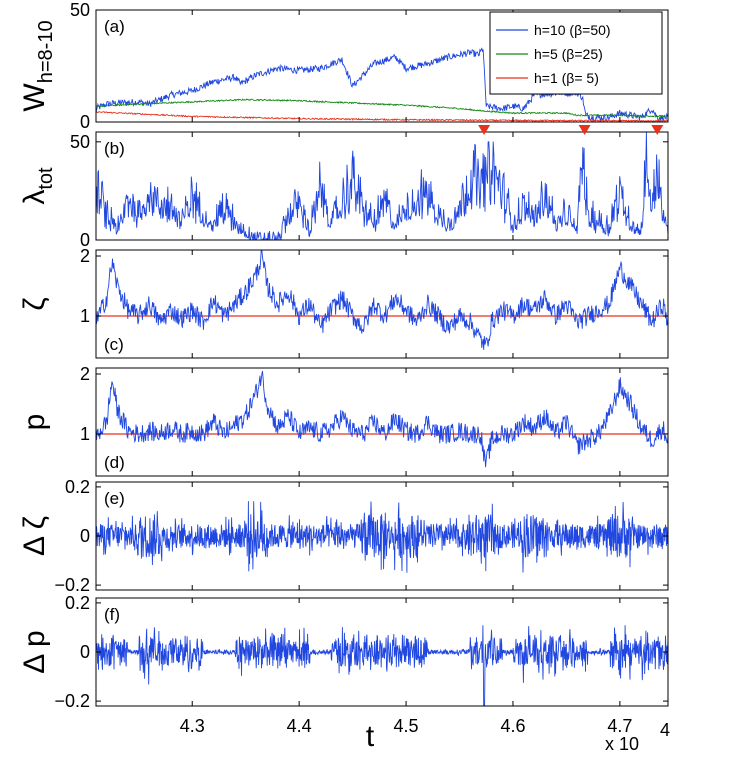 The image size is (736, 759). I want to click on panel-label-d: (d), so click(114, 462).